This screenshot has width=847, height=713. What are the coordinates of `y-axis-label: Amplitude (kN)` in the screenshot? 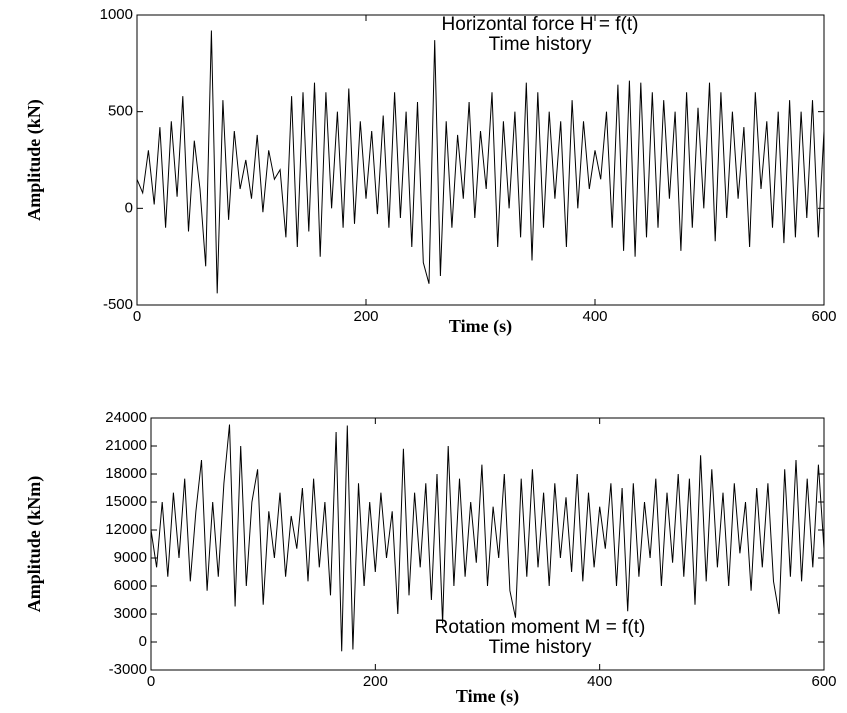 It's located at (34, 160).